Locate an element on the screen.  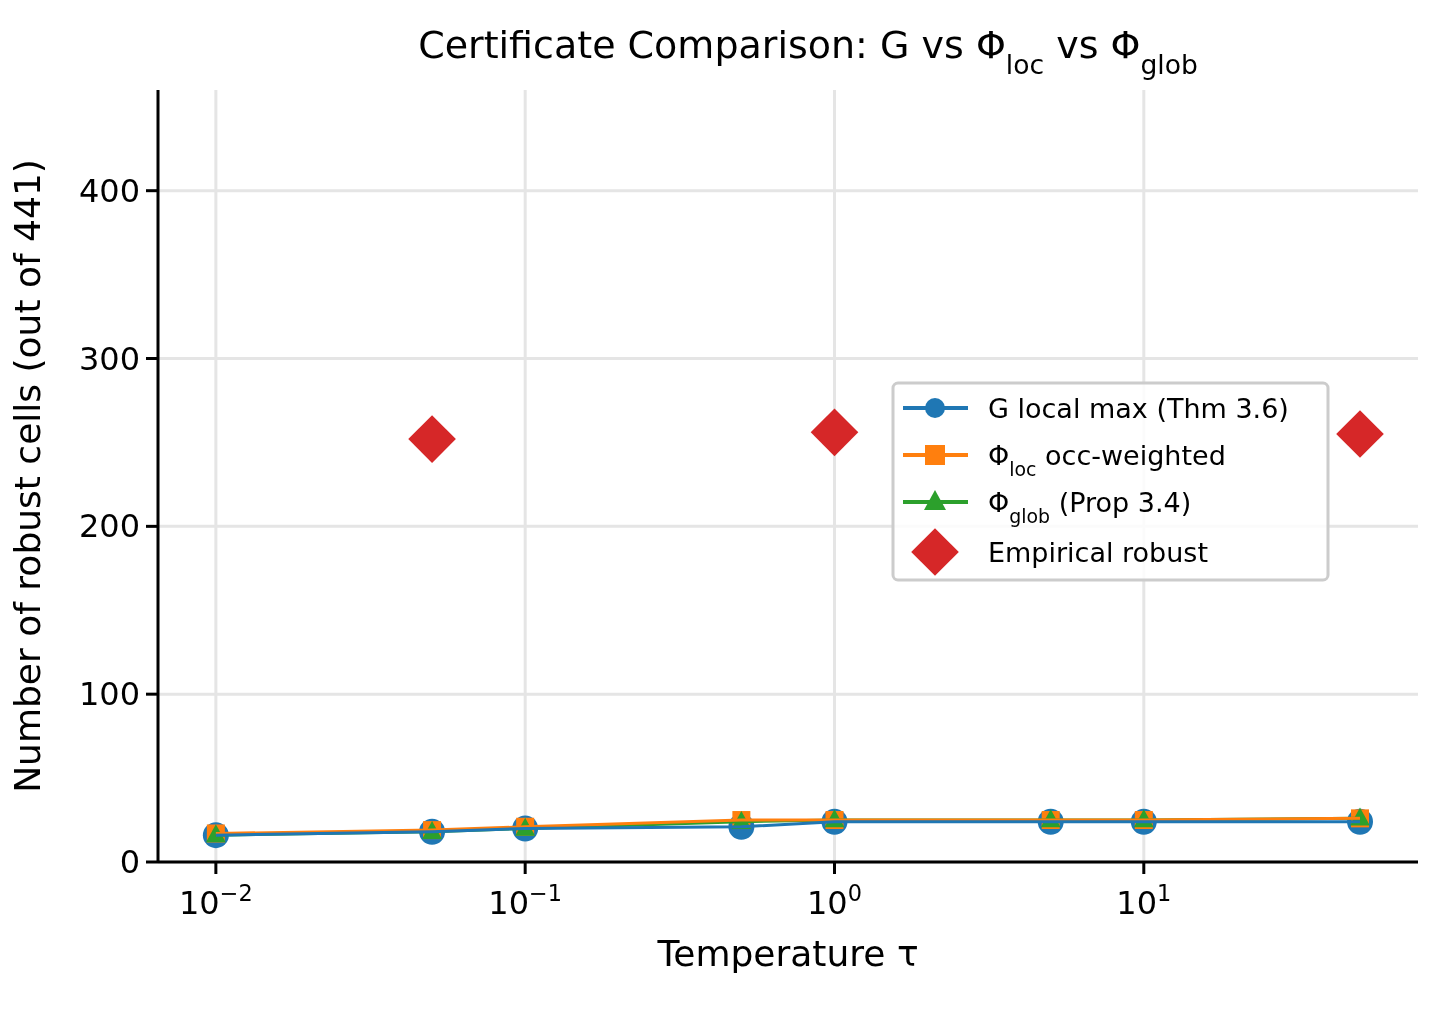
y-tick-label: 200 is located at coordinates (109, 526).